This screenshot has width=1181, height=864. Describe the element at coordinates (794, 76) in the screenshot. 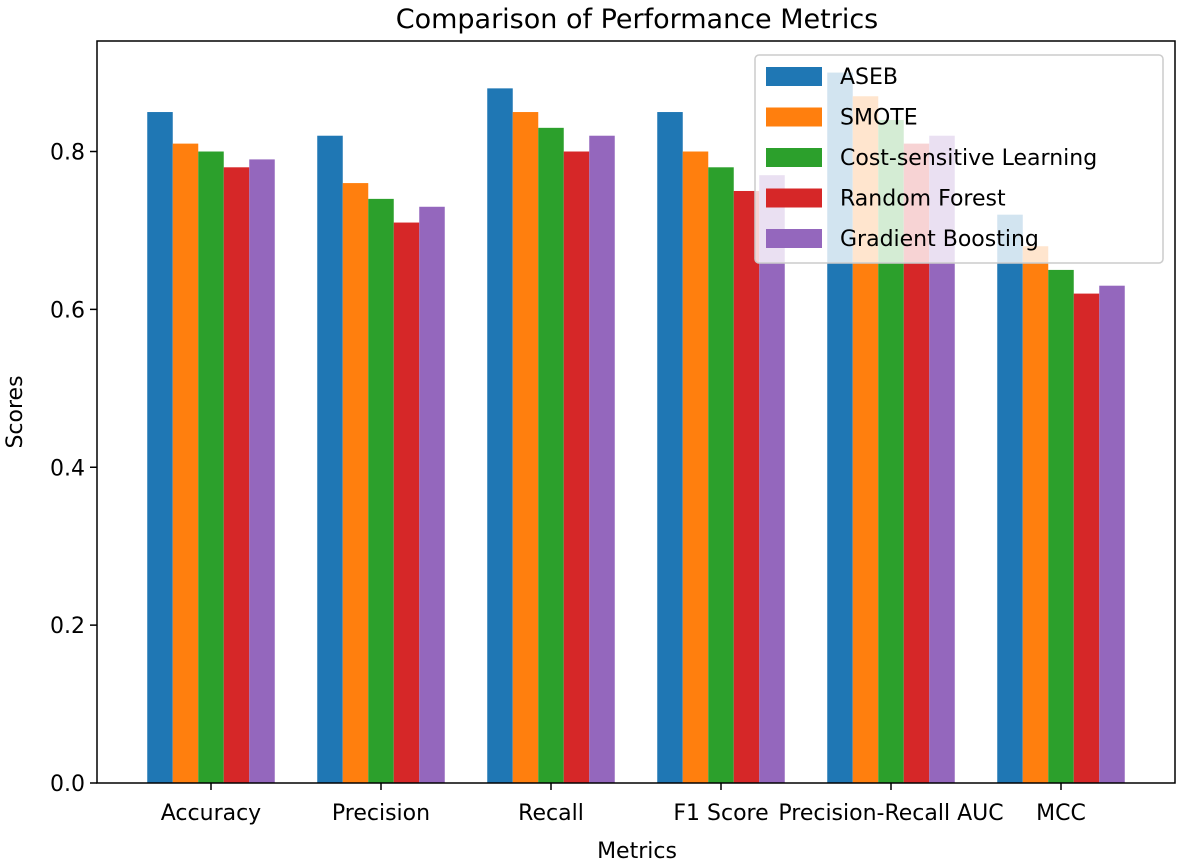

I see `legend-swatch-aseb` at that location.